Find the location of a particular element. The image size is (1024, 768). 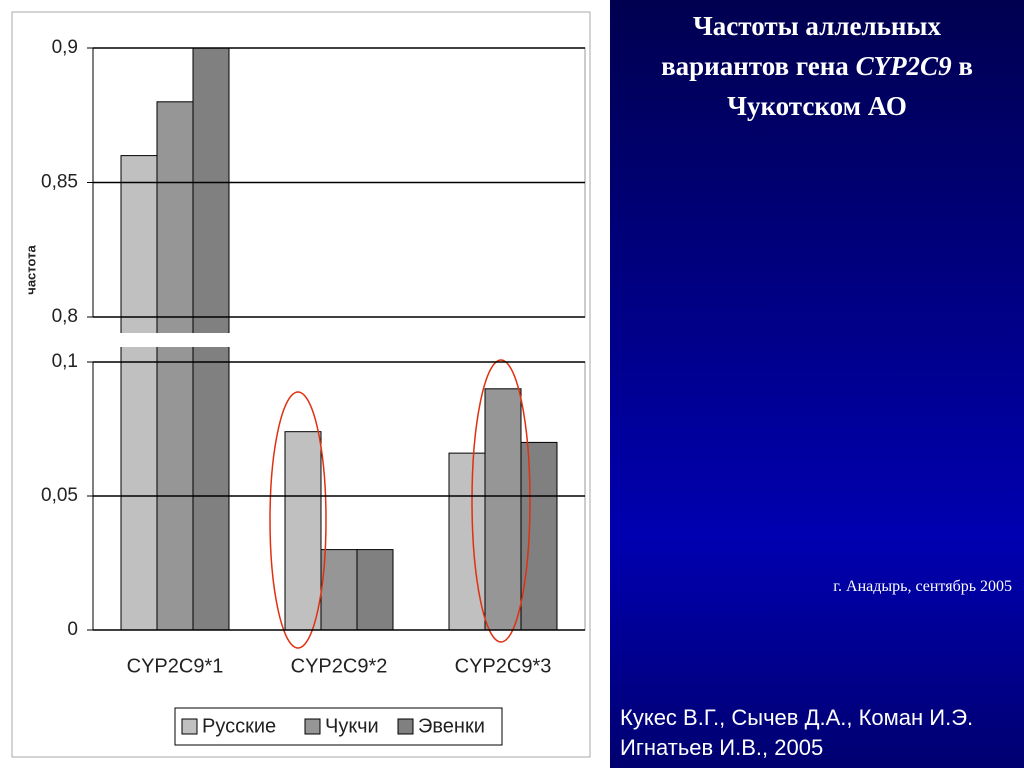

place-note: г. Анадырь, сентябрь 2005 is located at coordinates (922, 586).